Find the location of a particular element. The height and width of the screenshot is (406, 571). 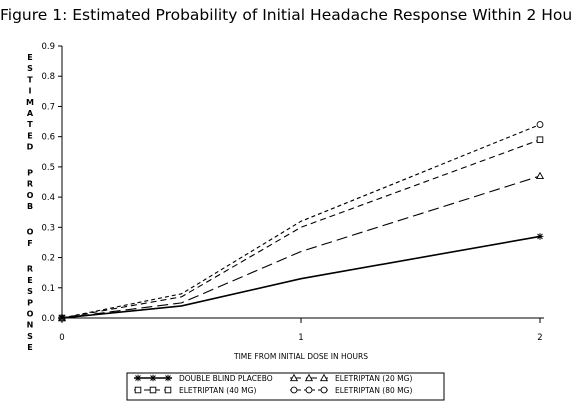

y-label-letter: N is located at coordinates (30, 325).